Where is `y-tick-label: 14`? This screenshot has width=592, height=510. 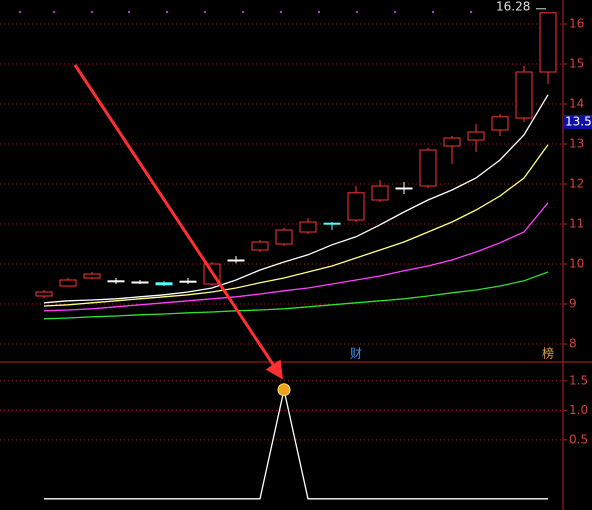 y-tick-label: 14 is located at coordinates (576, 104).